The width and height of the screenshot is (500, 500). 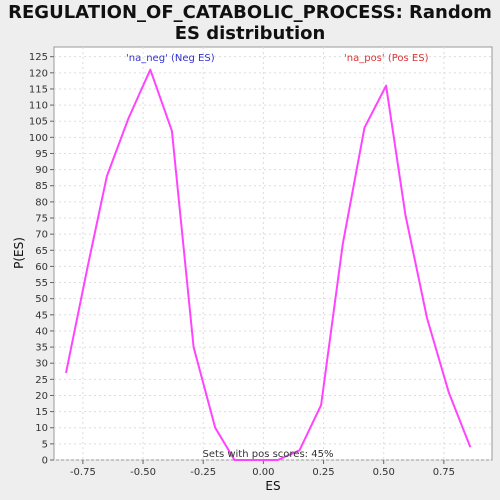 I want to click on y-tick-label: 40, so click(x=41, y=331).